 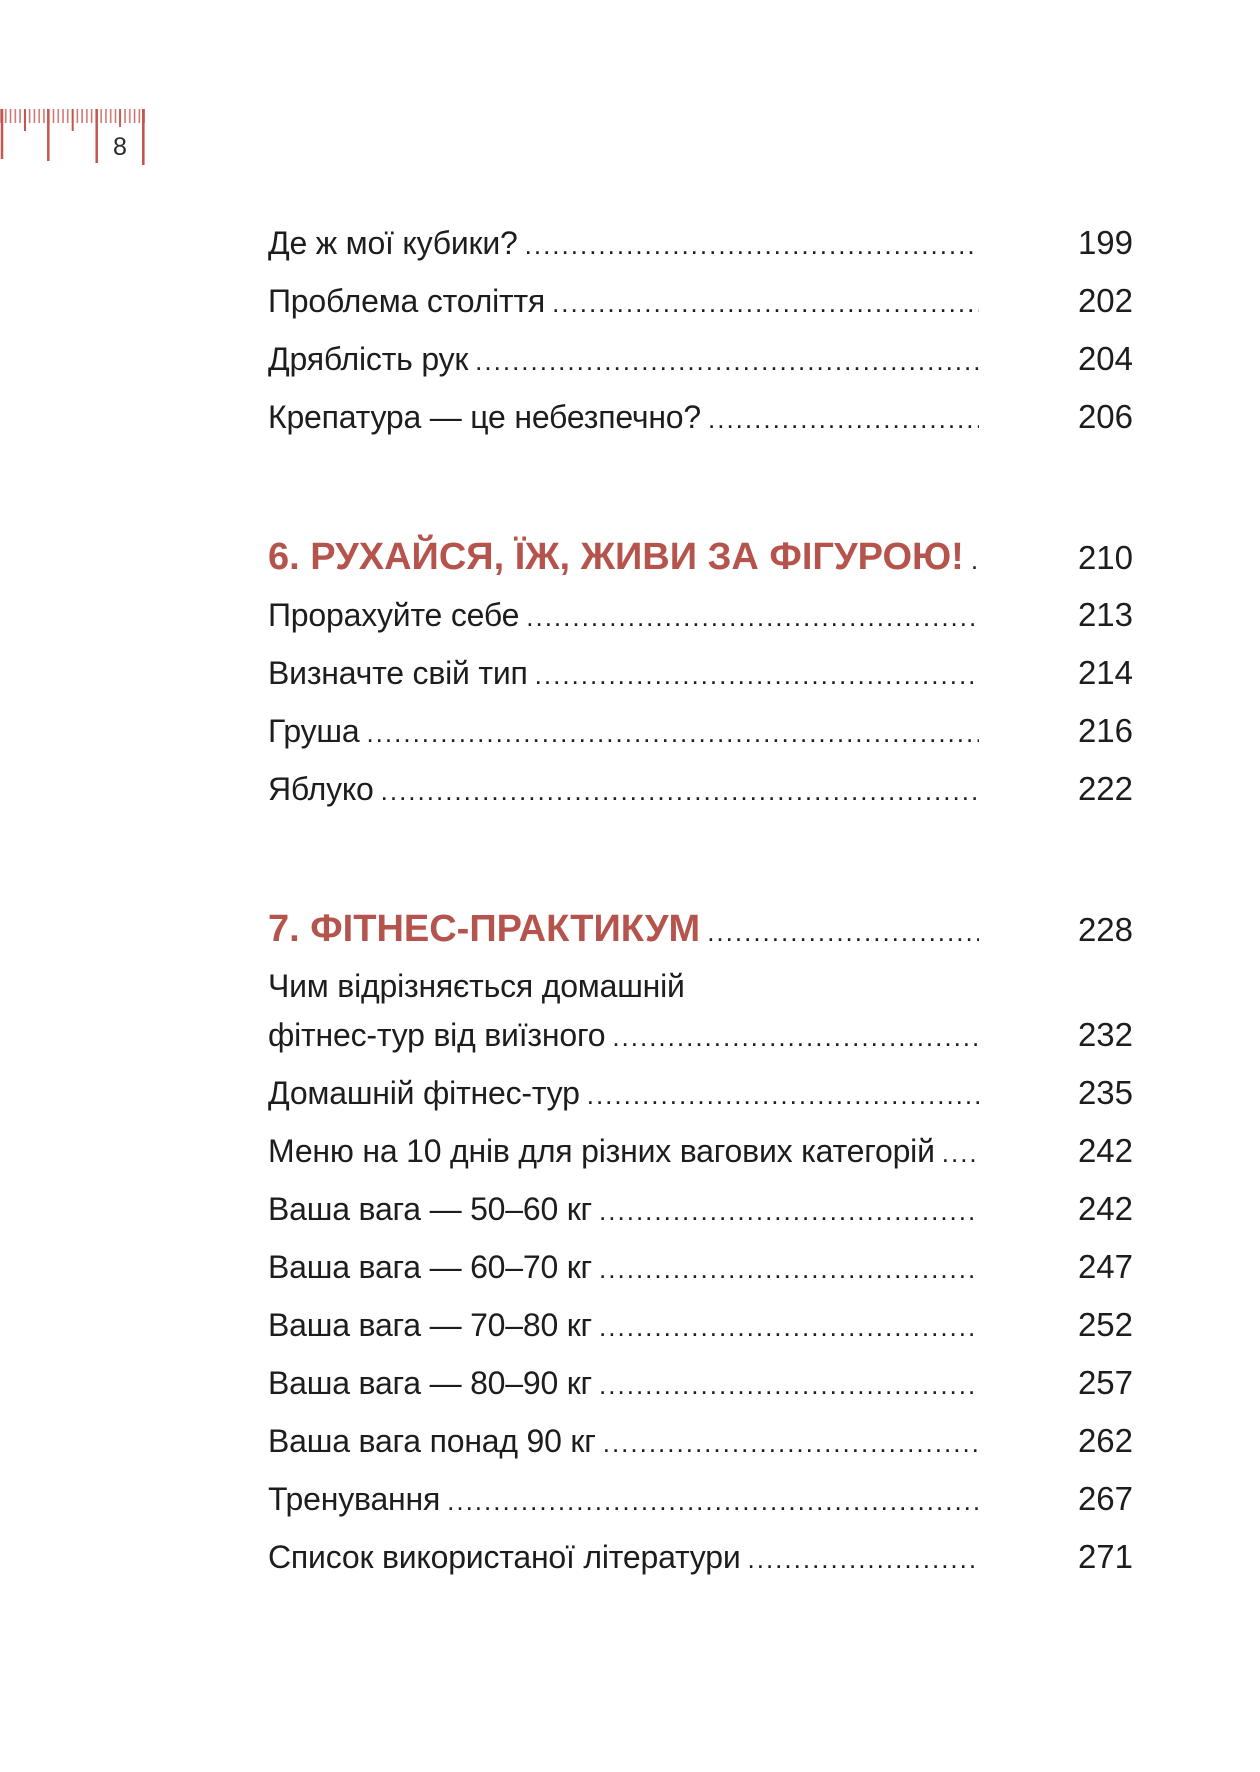 I want to click on toc-entry-page: 232, so click(x=1105, y=1034).